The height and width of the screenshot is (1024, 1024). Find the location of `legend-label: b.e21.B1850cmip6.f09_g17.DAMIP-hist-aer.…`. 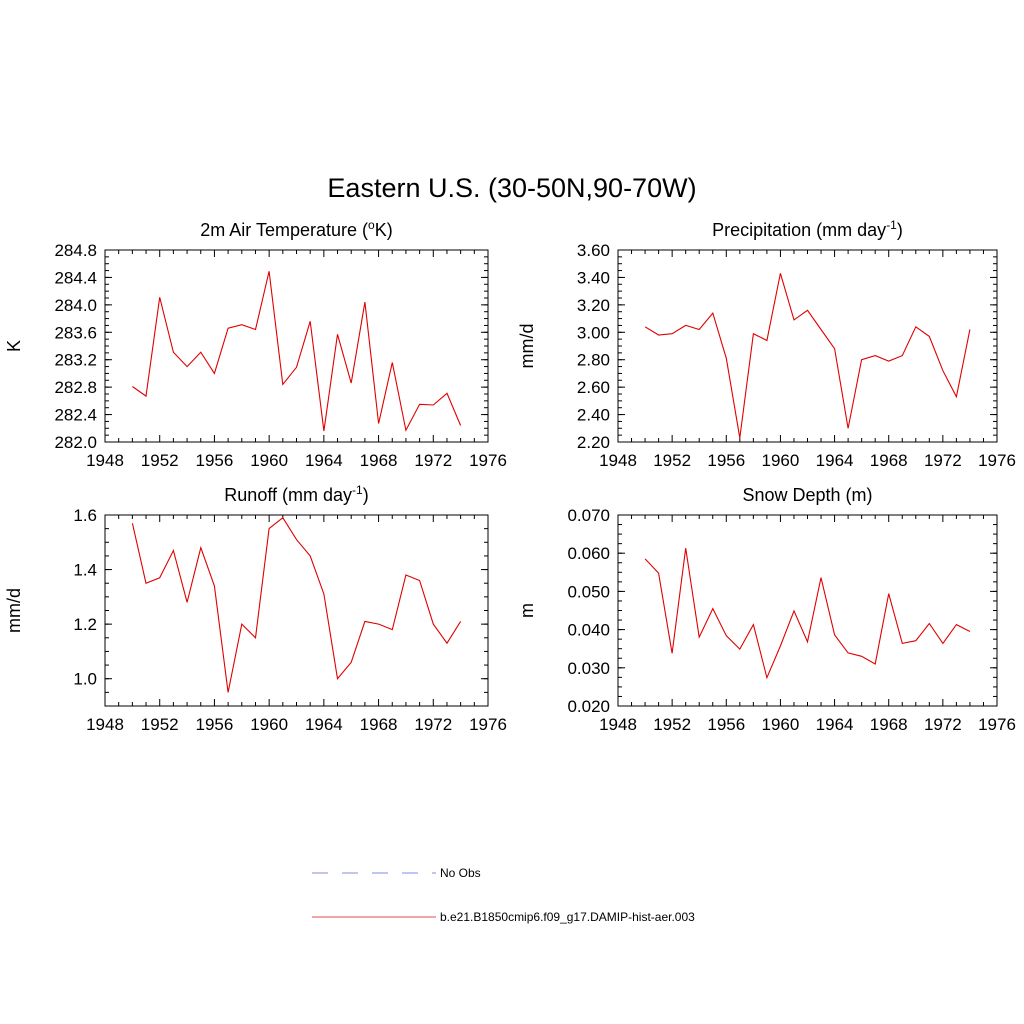

legend-label: b.e21.B1850cmip6.f09_g17.DAMIP-hist-aer.… is located at coordinates (567, 917).